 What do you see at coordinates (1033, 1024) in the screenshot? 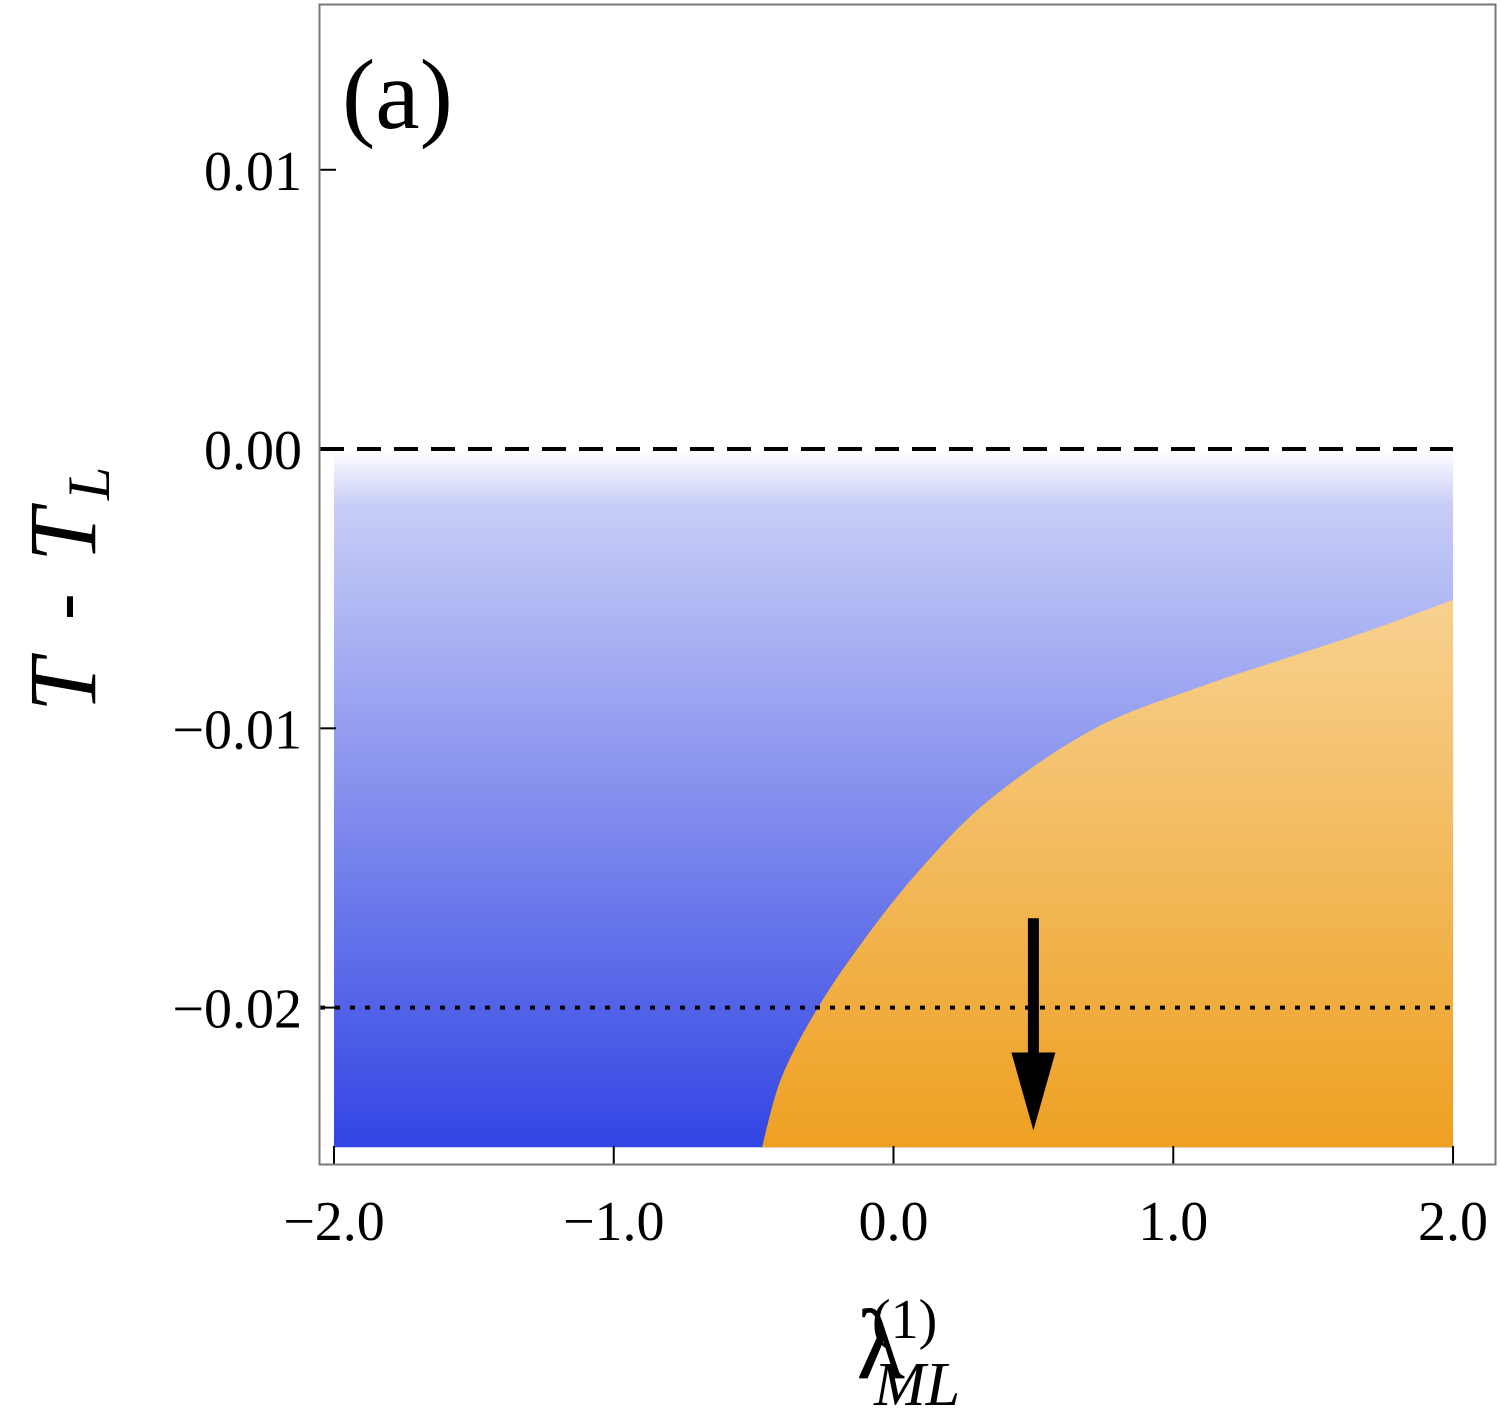
I see `arrow-marker` at bounding box center [1033, 1024].